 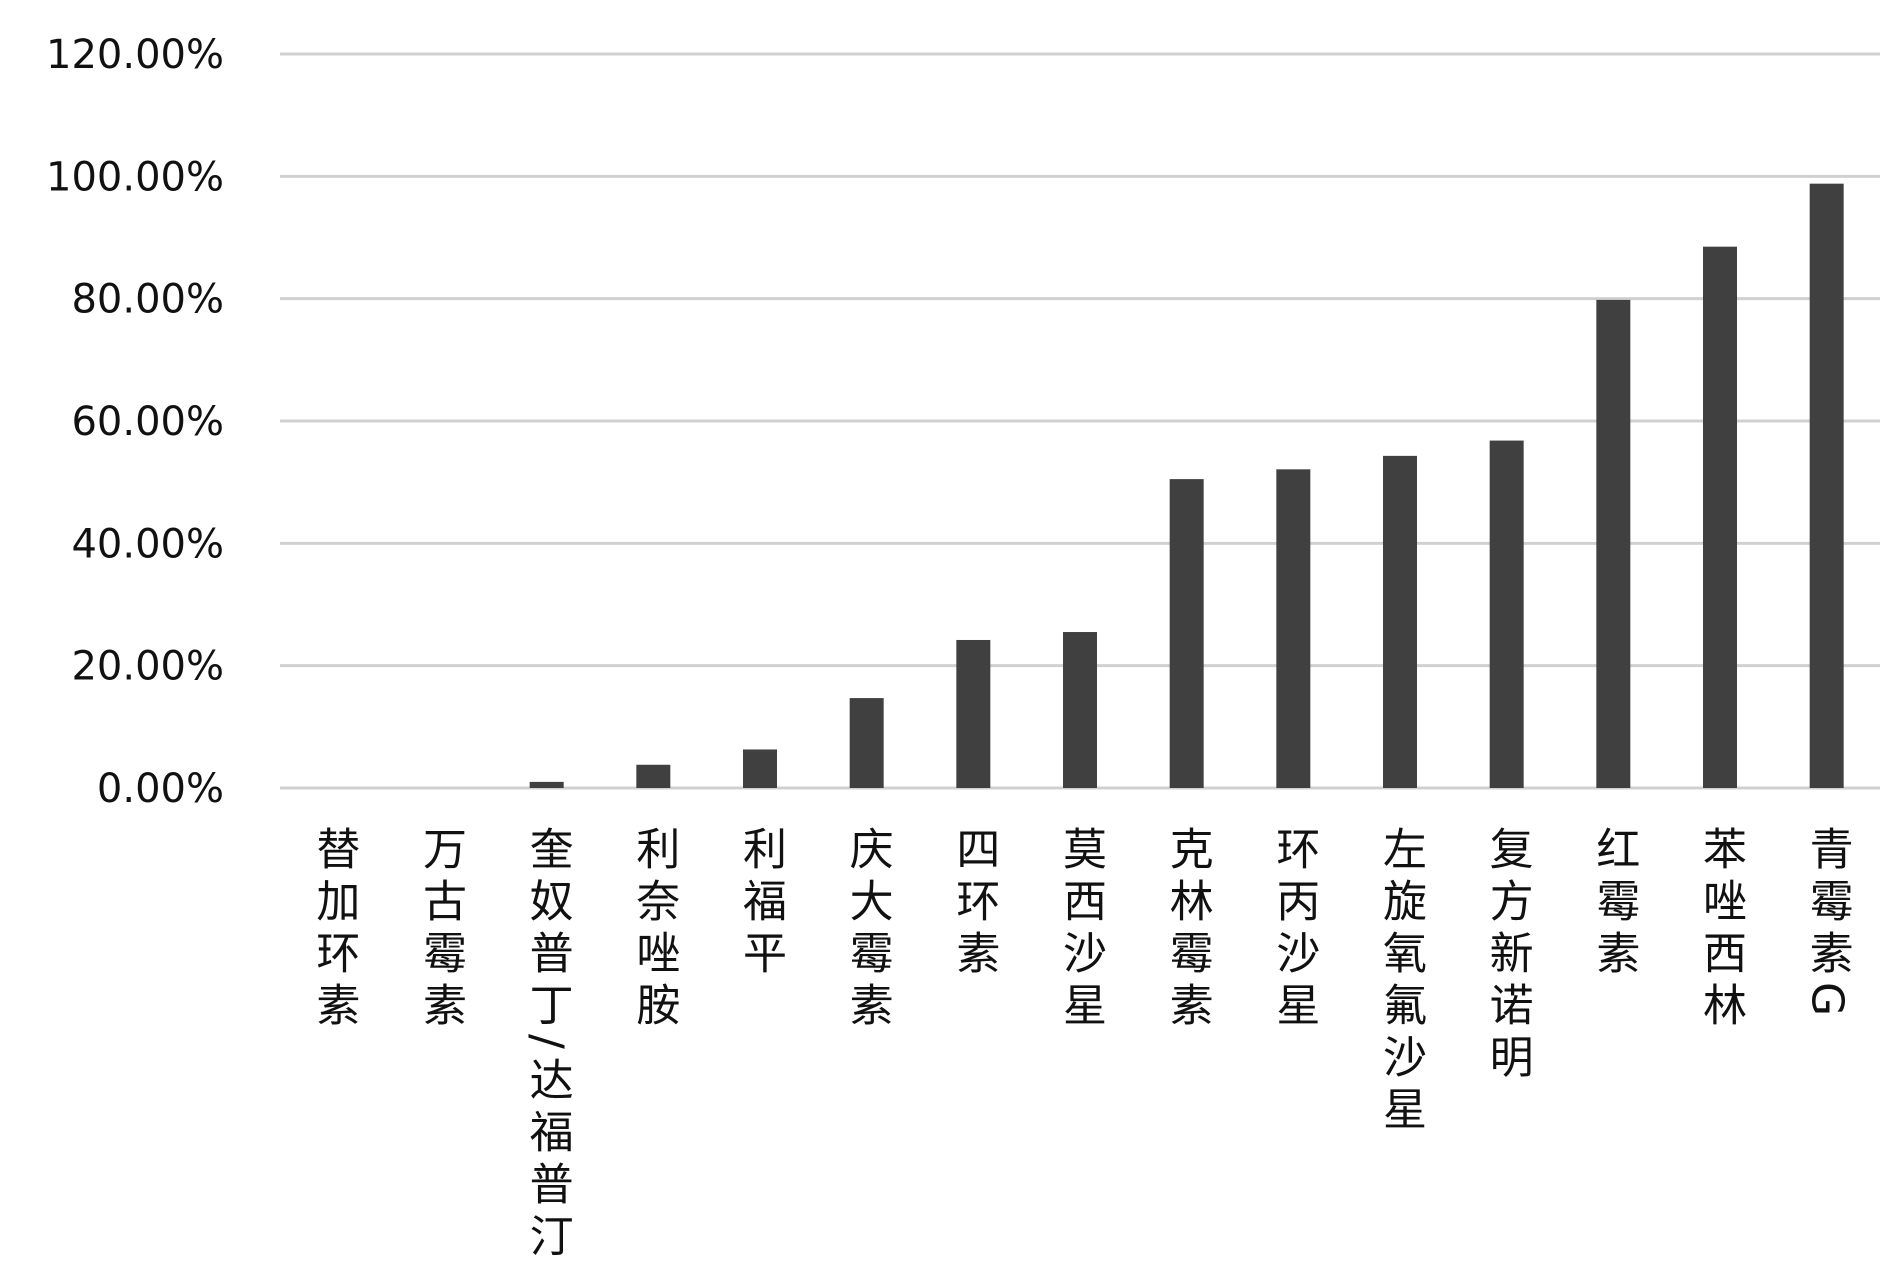 What do you see at coordinates (147, 422) in the screenshot?
I see `y-tick-label: 60.00%` at bounding box center [147, 422].